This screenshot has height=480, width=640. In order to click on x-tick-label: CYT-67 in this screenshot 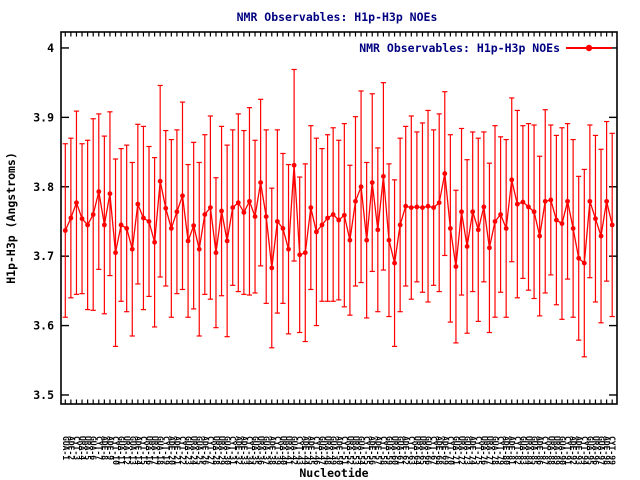, I will do `click(433, 450)`.